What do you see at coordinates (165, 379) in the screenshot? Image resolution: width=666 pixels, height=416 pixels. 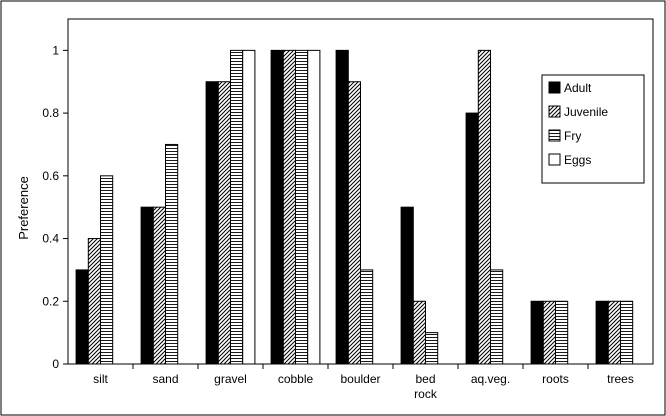 I see `x-tick-label: sand` at bounding box center [165, 379].